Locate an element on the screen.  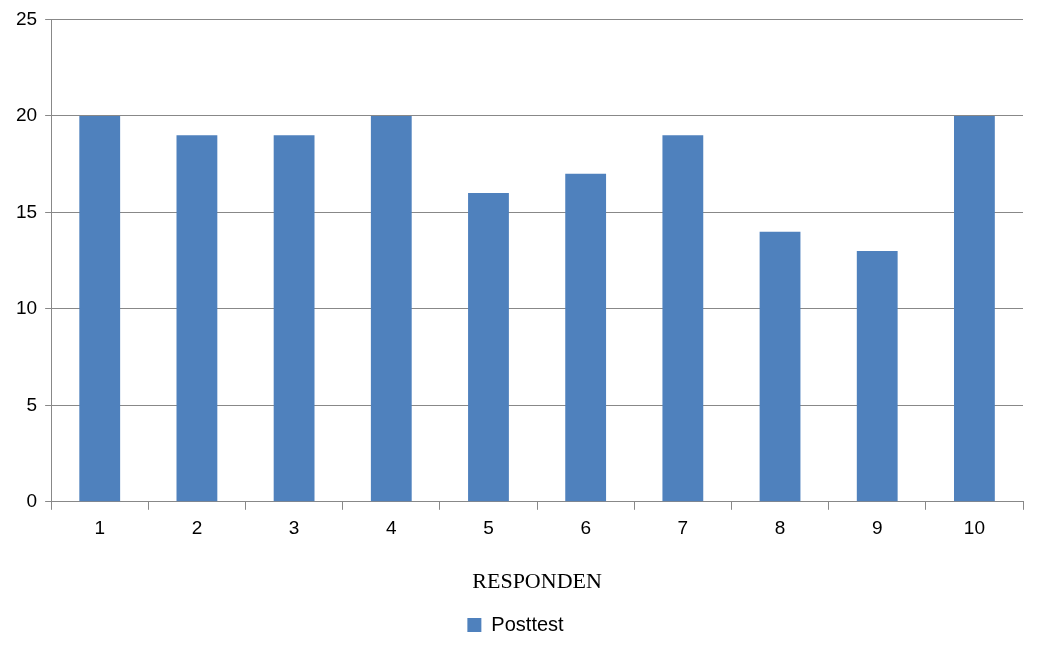
x-tick-label: 4 is located at coordinates (391, 528).